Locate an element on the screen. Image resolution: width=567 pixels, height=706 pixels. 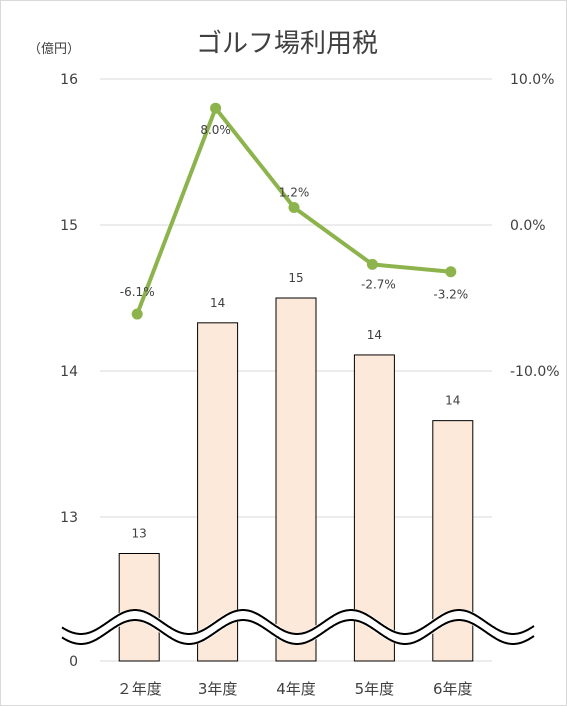
axis-break is located at coordinates (298, 627).